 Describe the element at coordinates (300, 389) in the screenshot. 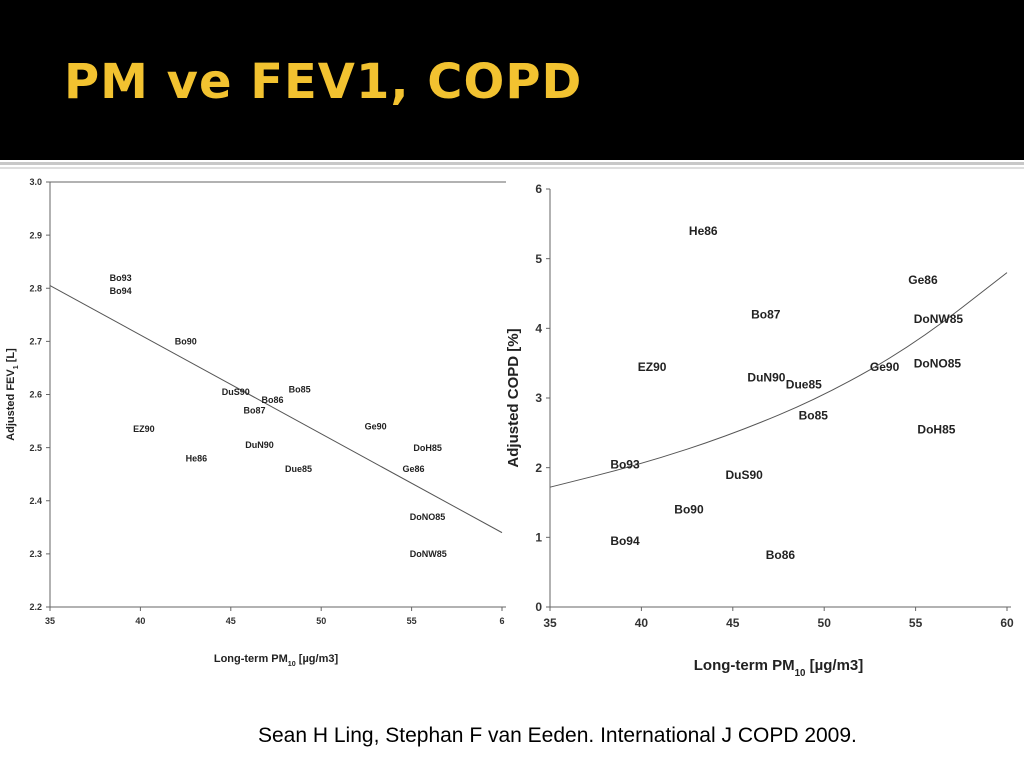

I see `fev1-point-label: Bo85` at that location.